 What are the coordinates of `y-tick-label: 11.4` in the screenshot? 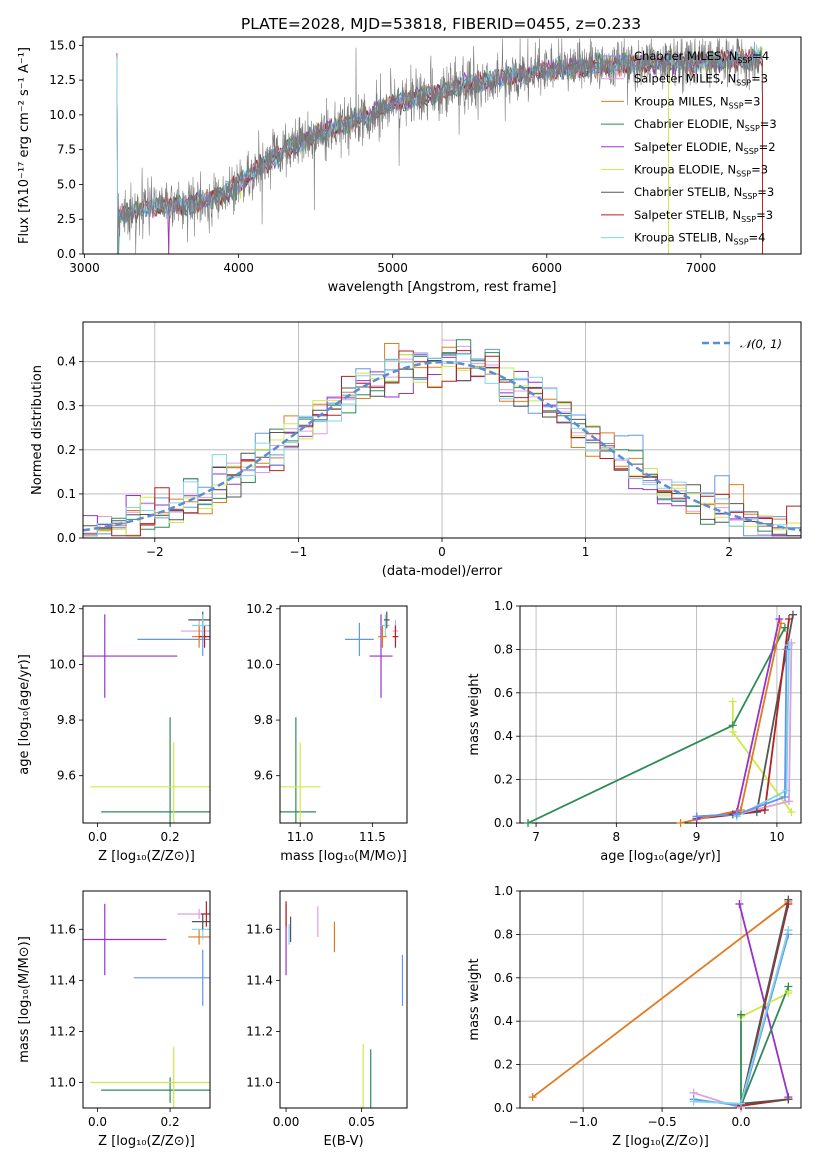 It's located at (259, 980).